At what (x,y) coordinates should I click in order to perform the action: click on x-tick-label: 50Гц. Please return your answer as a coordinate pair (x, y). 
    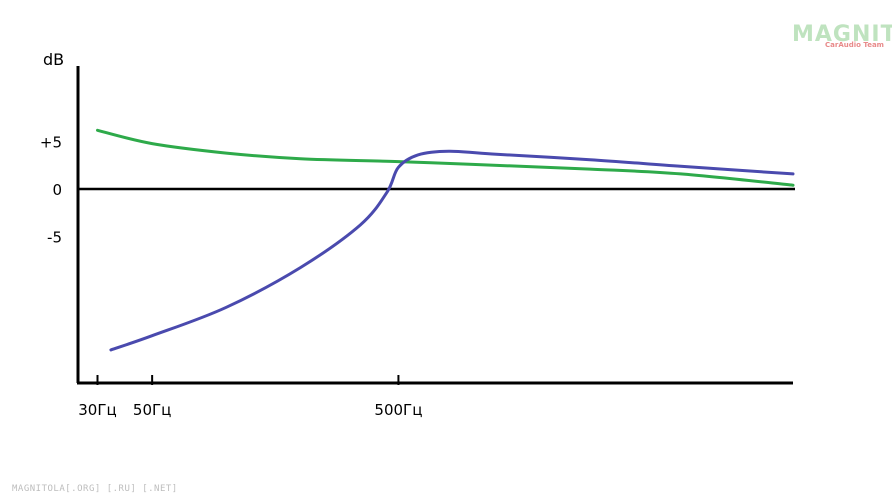
    Looking at the image, I should click on (152, 410).